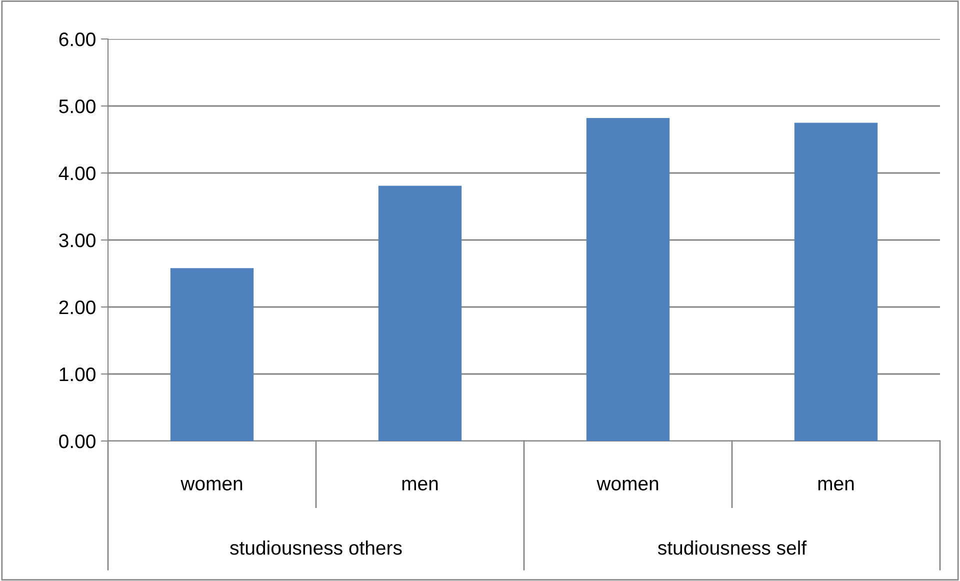 This screenshot has width=960, height=581. What do you see at coordinates (77, 39) in the screenshot?
I see `y-tick-label: 6.00` at bounding box center [77, 39].